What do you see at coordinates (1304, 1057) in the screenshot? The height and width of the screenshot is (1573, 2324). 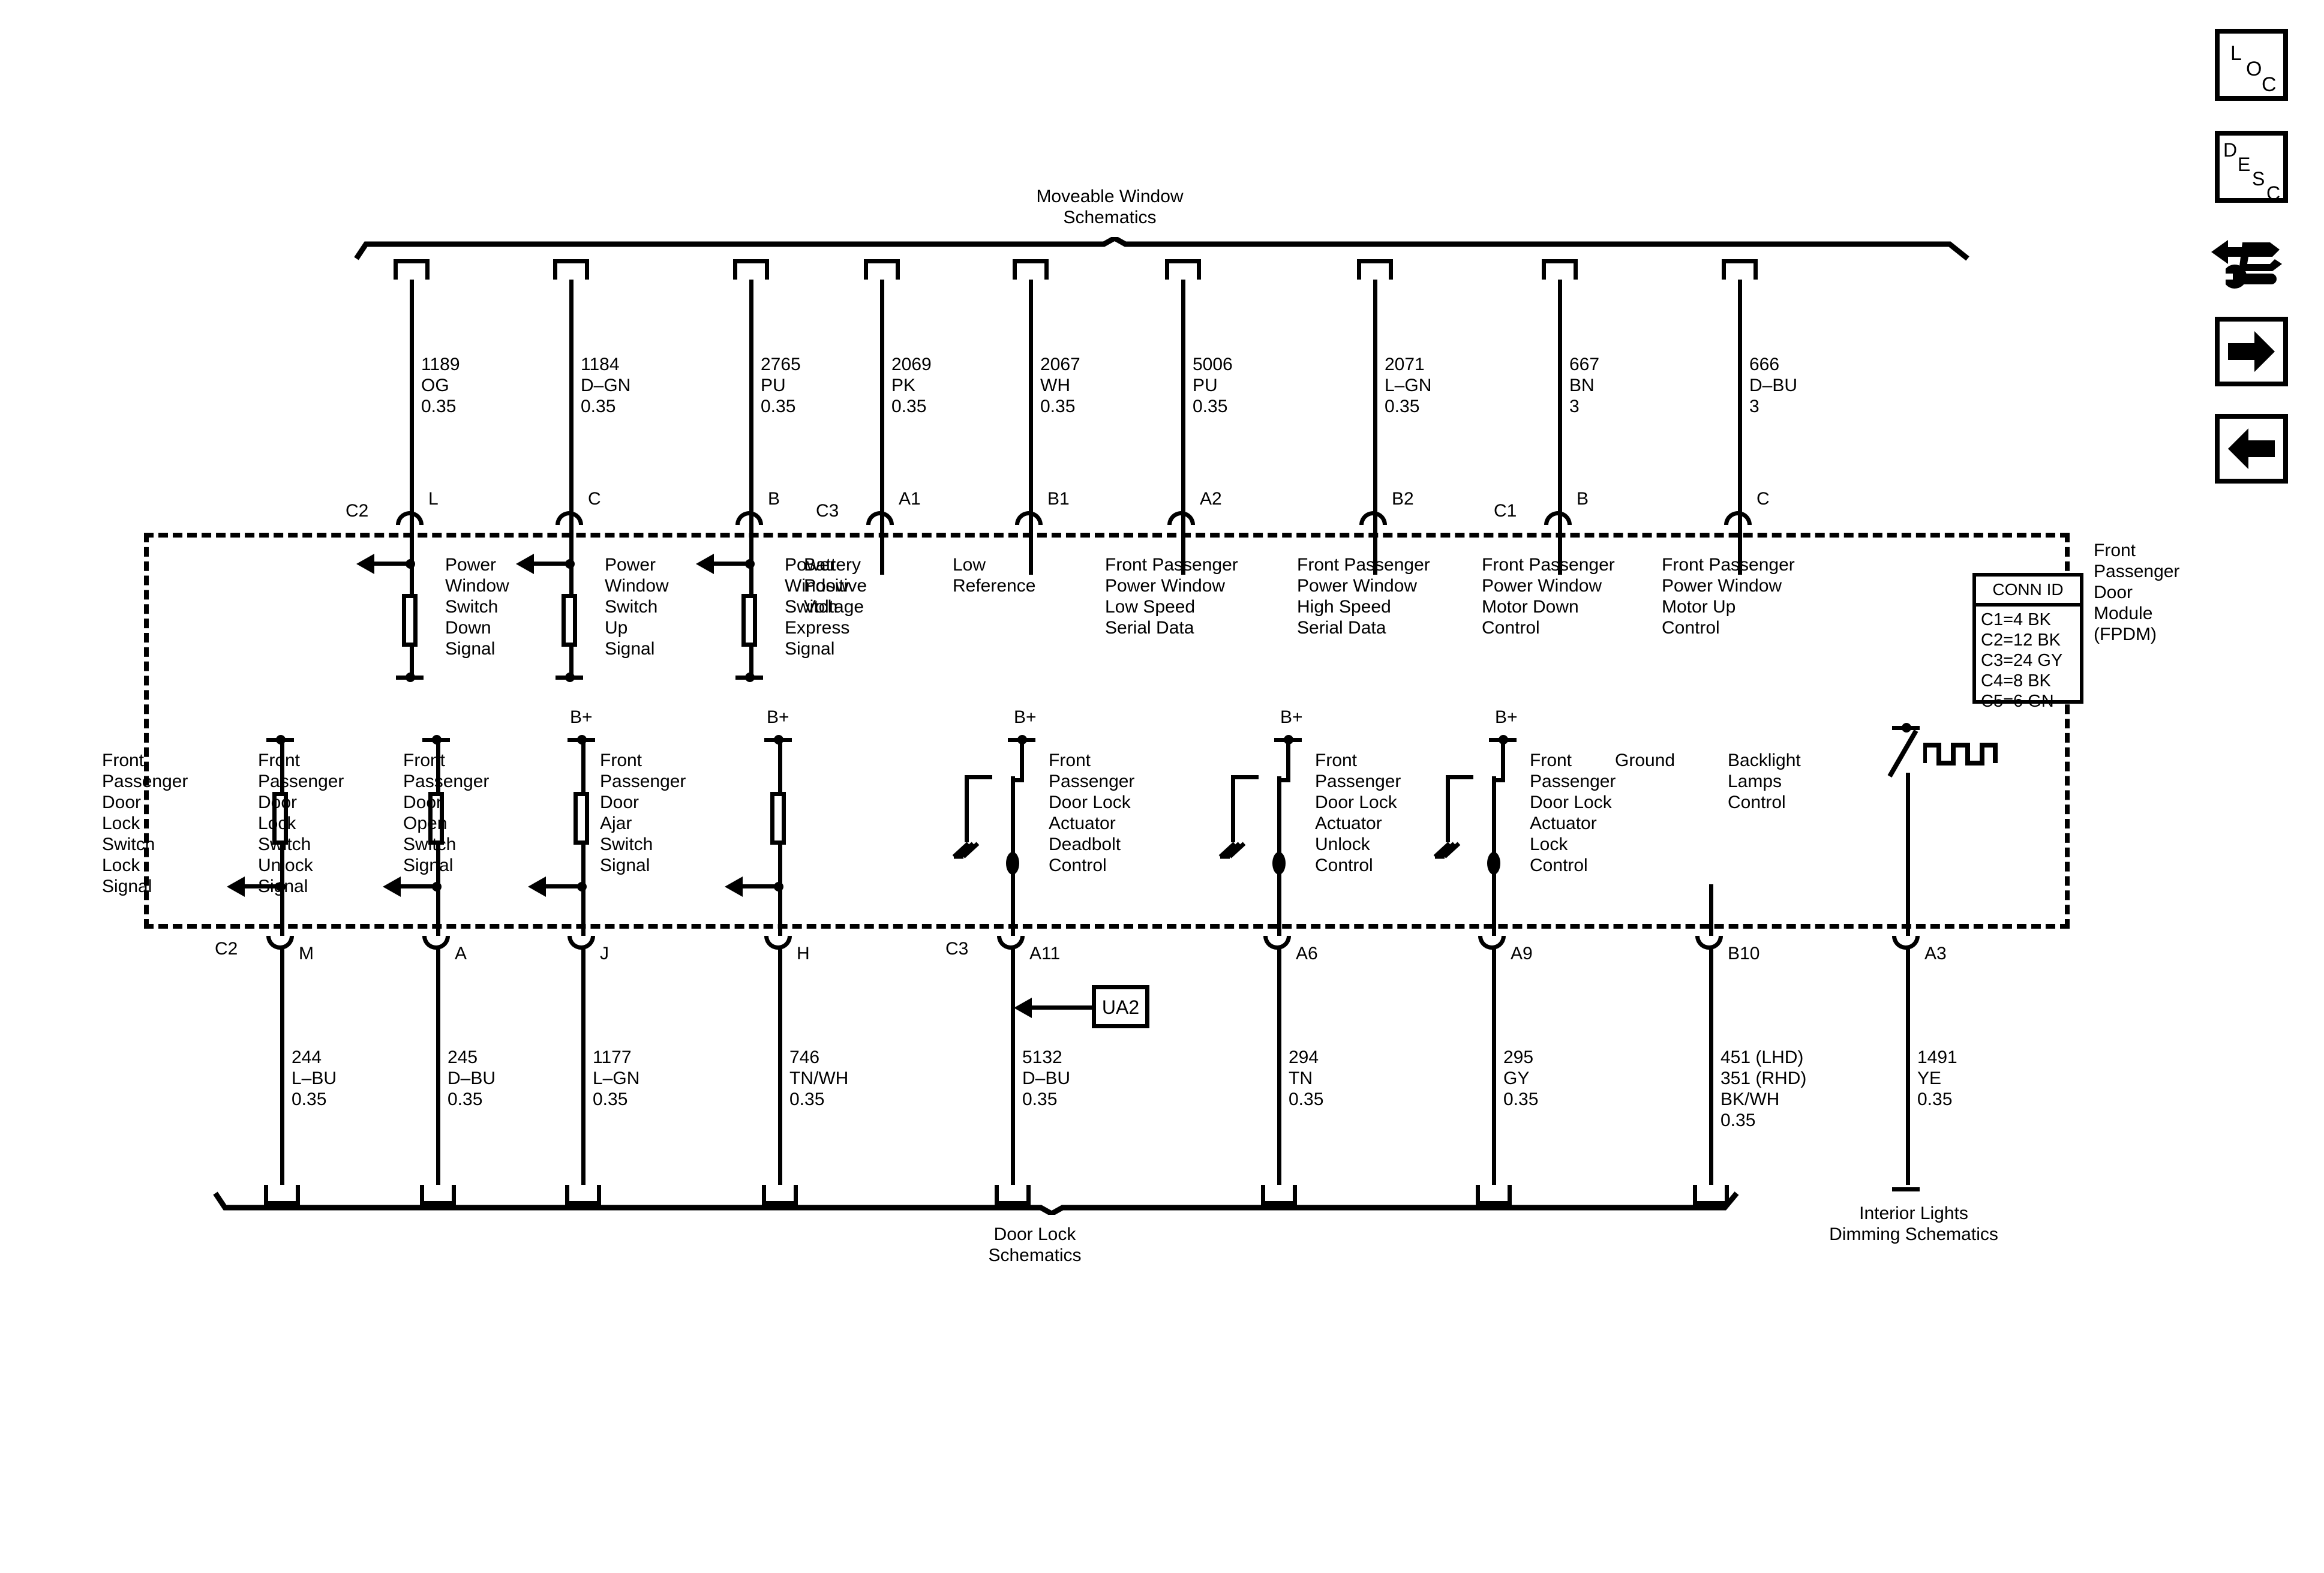 I see `wire-label-line: 294` at bounding box center [1304, 1057].